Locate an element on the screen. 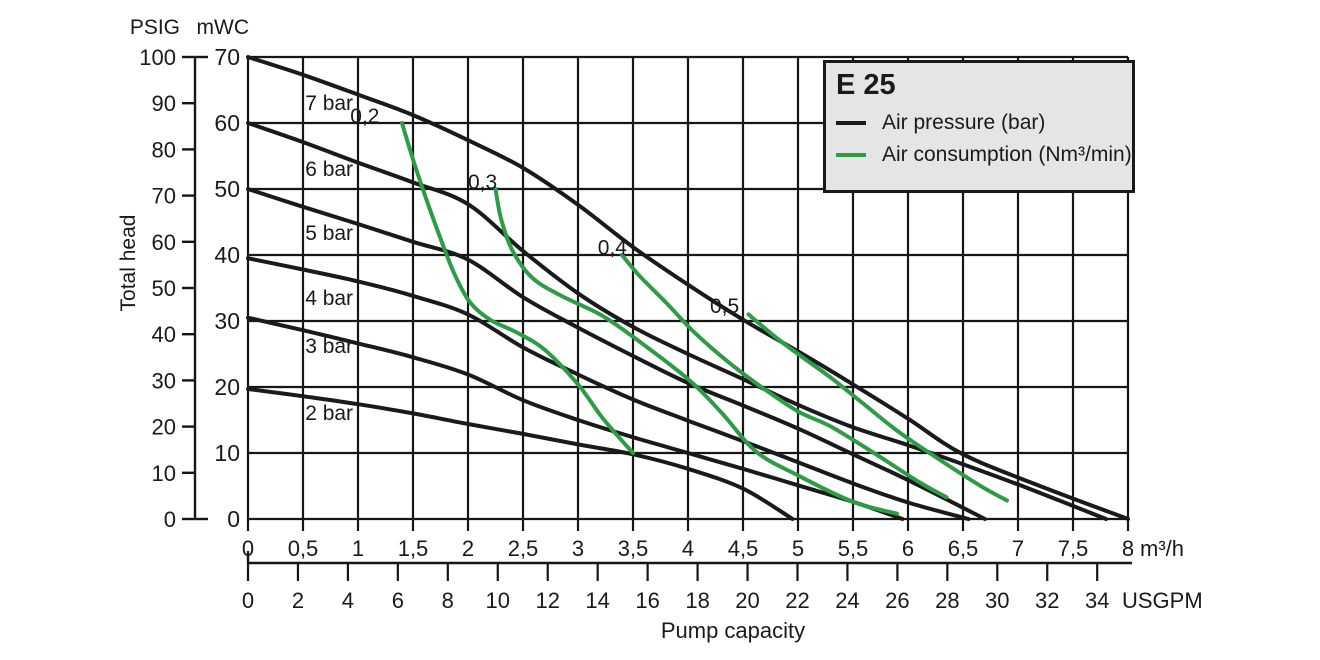 The image size is (1320, 660). flow-axis: 0 0,5 1 1,5 2 2,5 3 3,5 4 4,5 5 5,5 6 6,5 7 7,5 8 m³/h is located at coordinates (713, 540).